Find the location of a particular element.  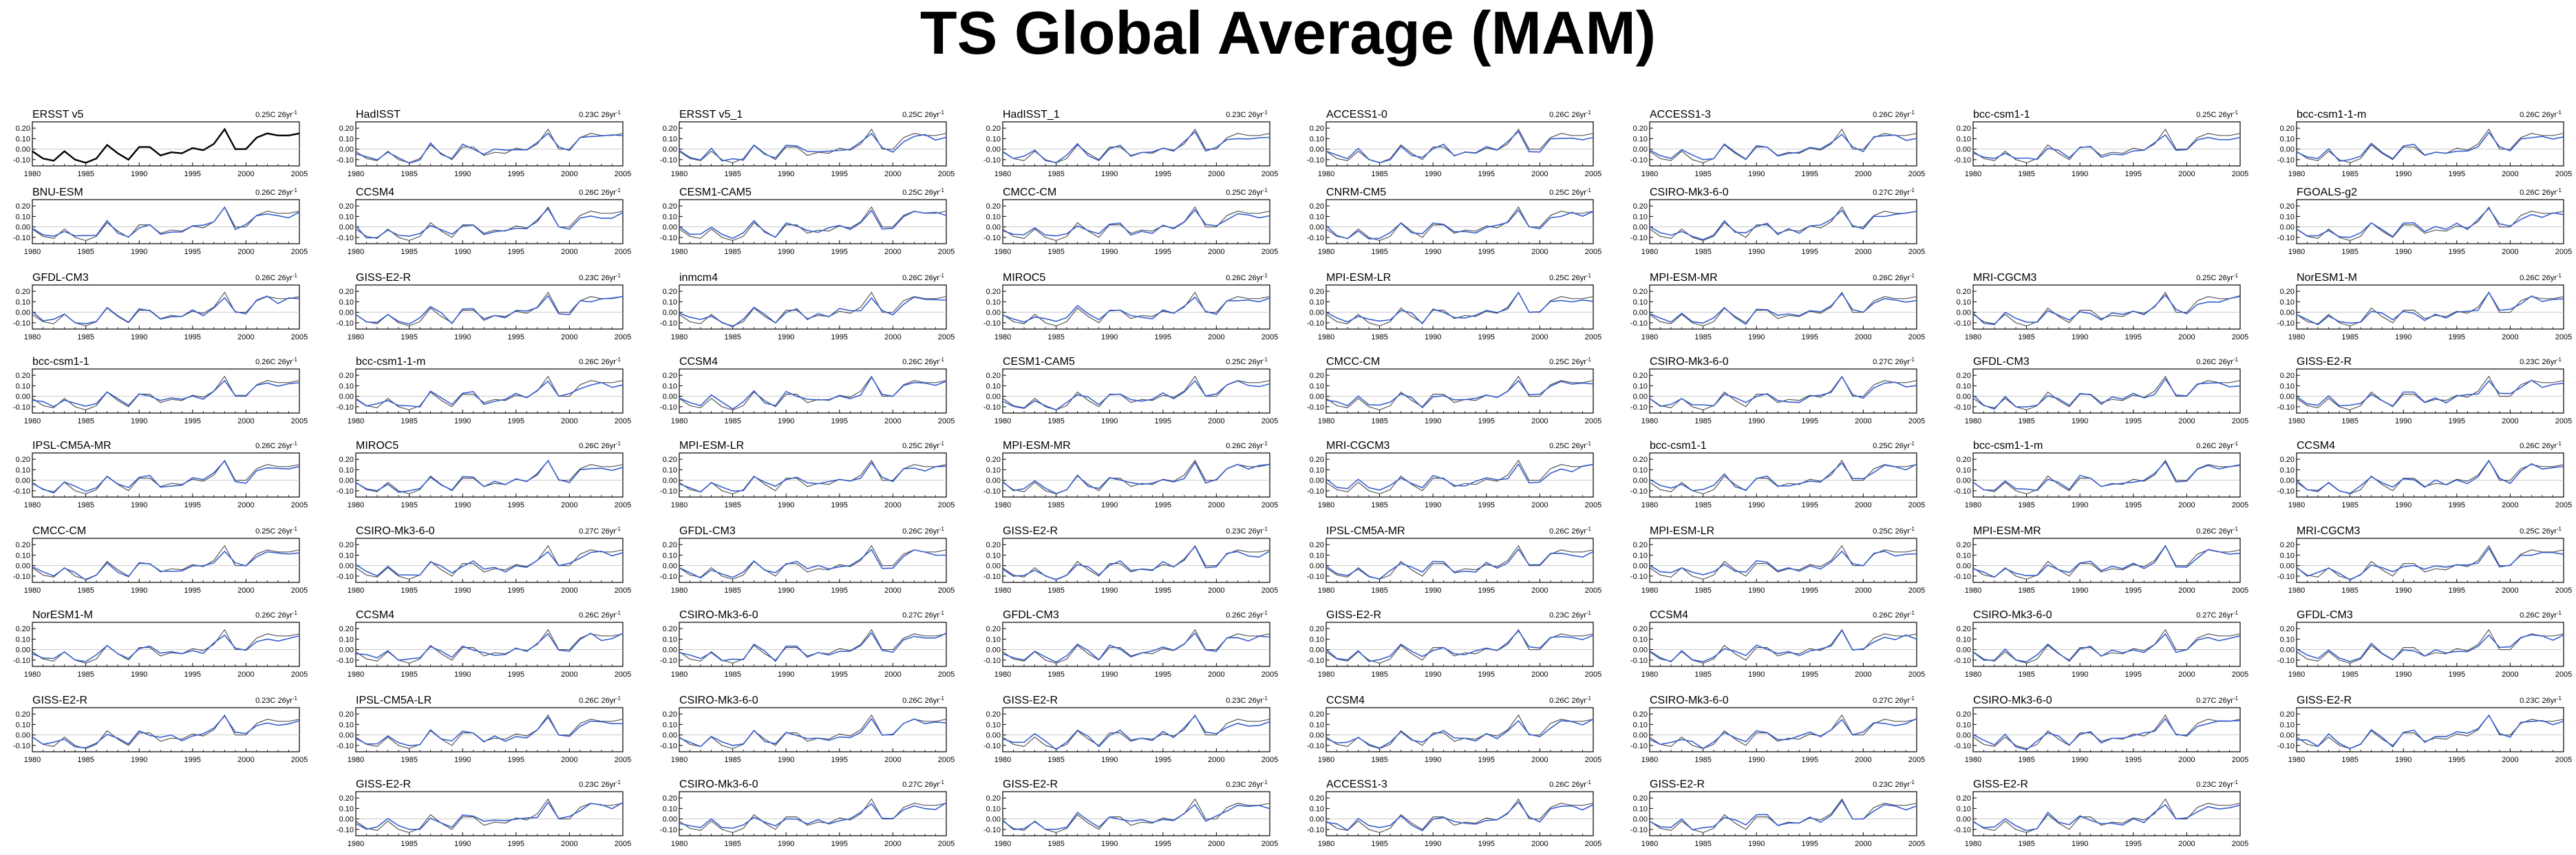

panel-label: CESM1-CAM5 is located at coordinates (1039, 362).